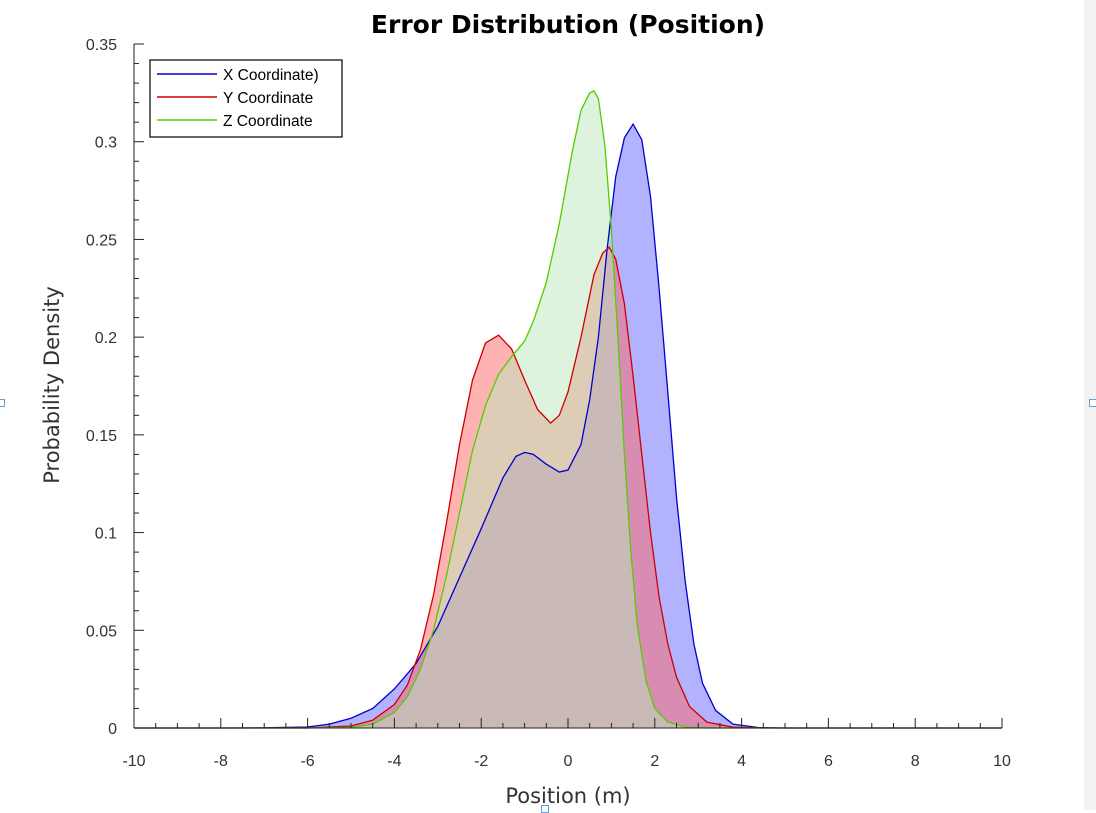 Image resolution: width=1096 pixels, height=813 pixels. I want to click on x-axis-ticks: -10 -8 -6 -4 -2 0 2 4 6 8 10, so click(566, 744).